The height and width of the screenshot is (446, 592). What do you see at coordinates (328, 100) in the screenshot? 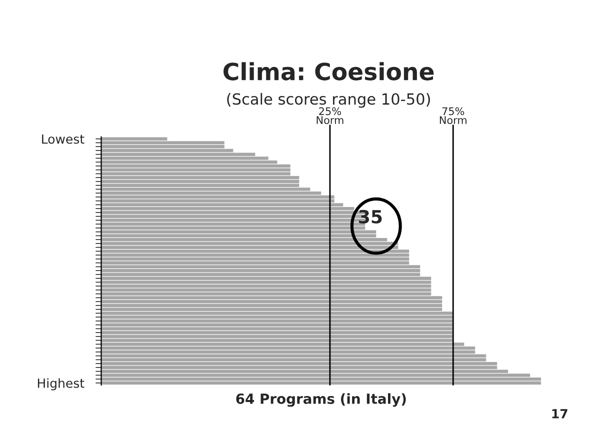
I see `chart-subtitle: (Scale scores range 10-50)` at bounding box center [328, 100].